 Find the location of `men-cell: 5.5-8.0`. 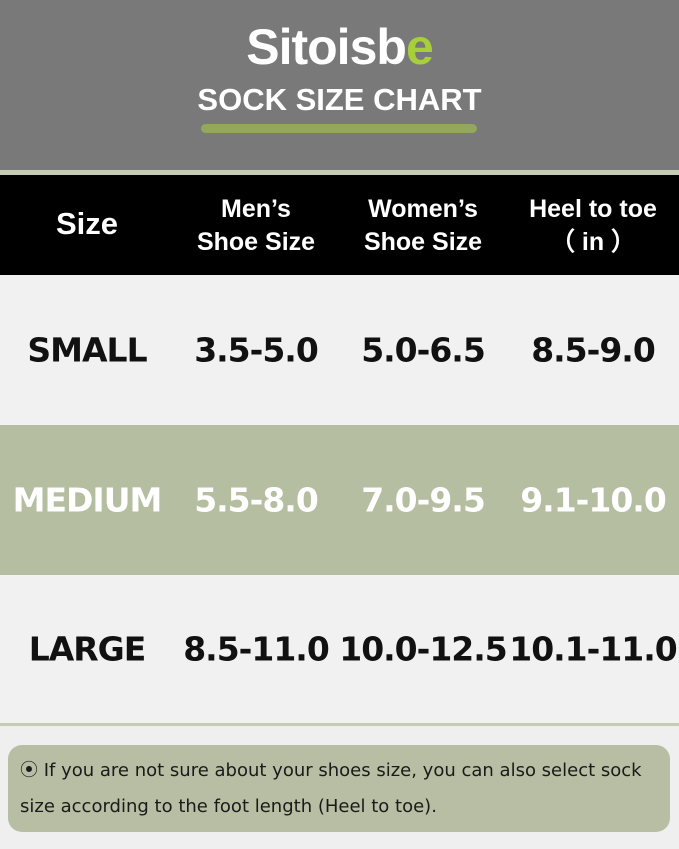

men-cell: 5.5-8.0 is located at coordinates (256, 500).